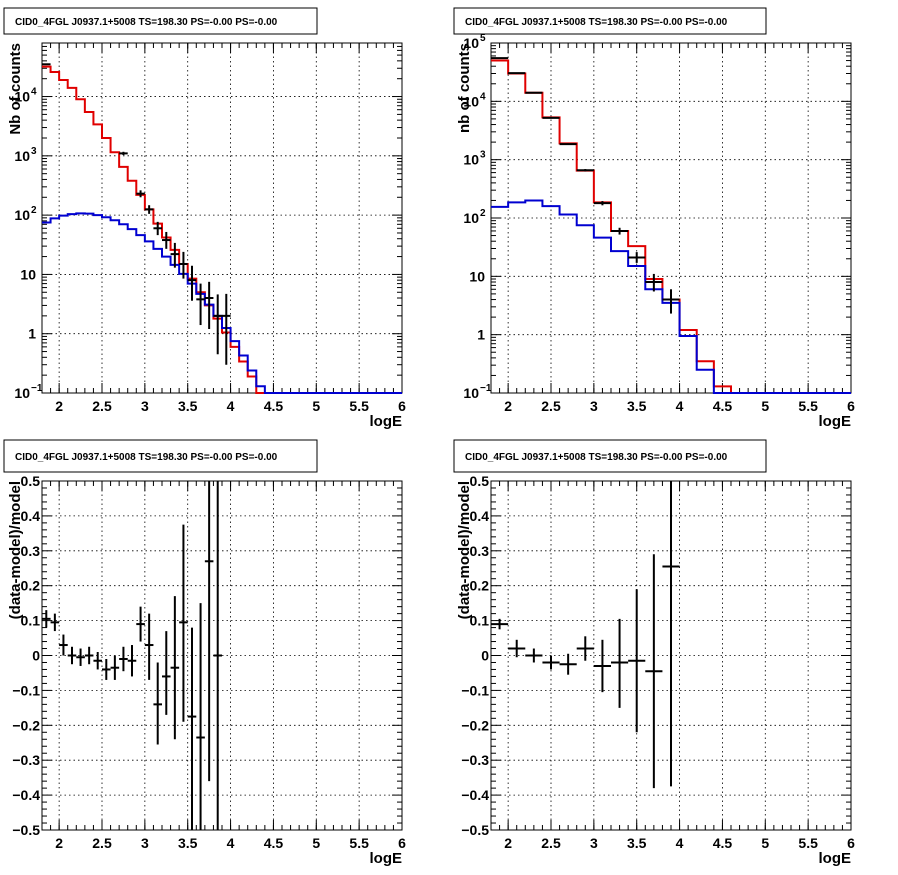 The width and height of the screenshot is (898, 875). I want to click on series-line-model-source, so click(671, 296).